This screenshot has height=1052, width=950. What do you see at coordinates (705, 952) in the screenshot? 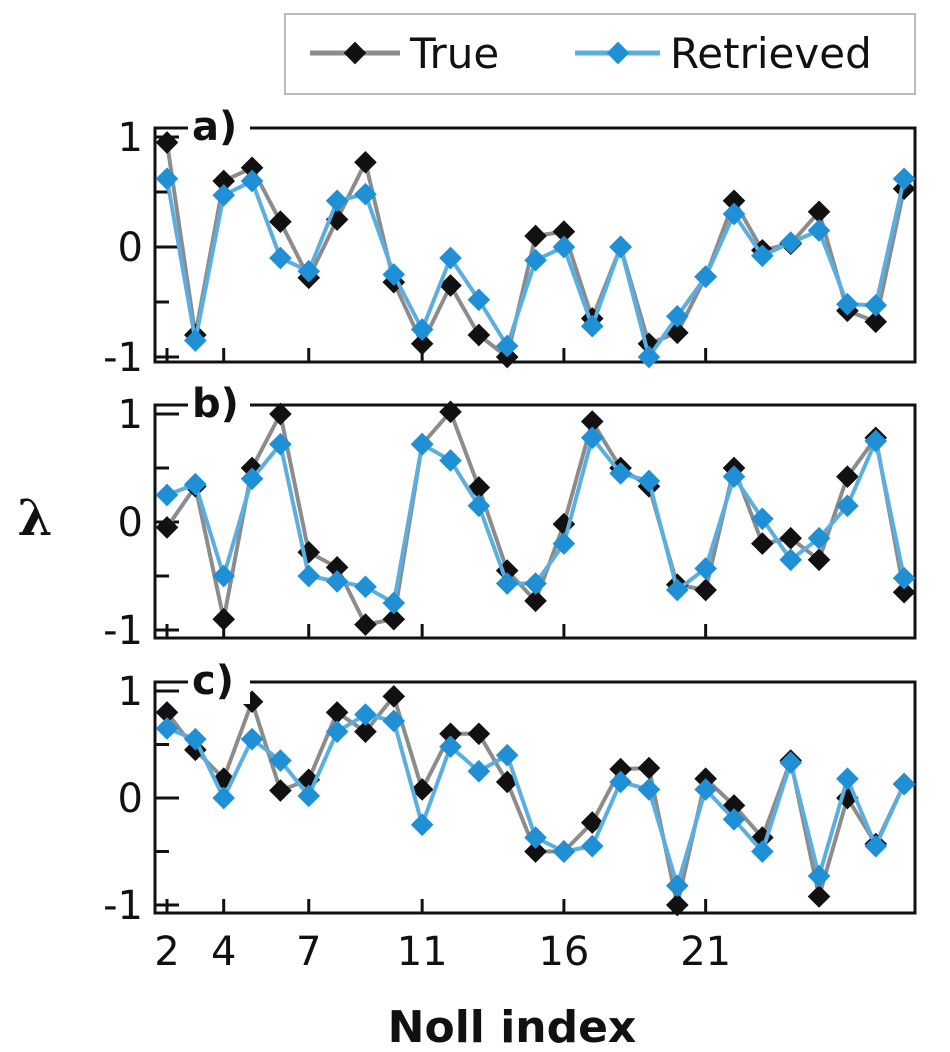
I see `x-tick-label: 21` at bounding box center [705, 952].